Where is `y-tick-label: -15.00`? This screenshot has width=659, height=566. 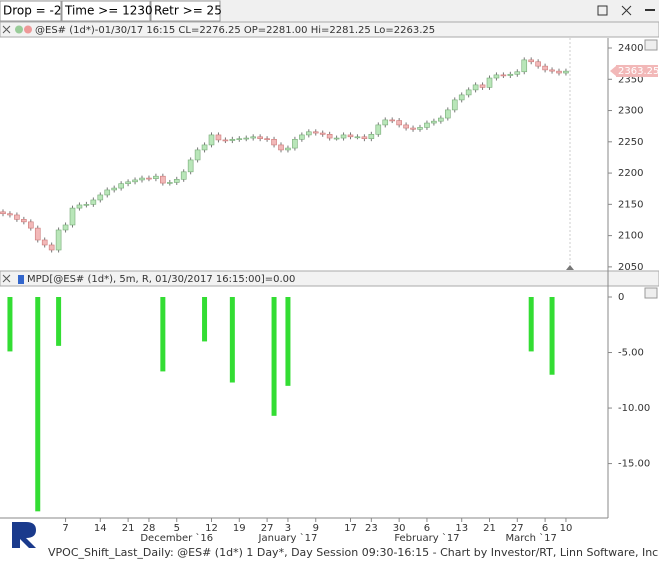
y-tick-label: -15.00 is located at coordinates (634, 464).